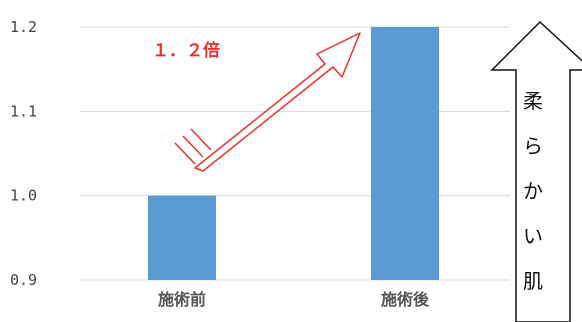 The width and height of the screenshot is (582, 322). What do you see at coordinates (533, 101) in the screenshot?
I see `side-label-char: 柔` at bounding box center [533, 101].